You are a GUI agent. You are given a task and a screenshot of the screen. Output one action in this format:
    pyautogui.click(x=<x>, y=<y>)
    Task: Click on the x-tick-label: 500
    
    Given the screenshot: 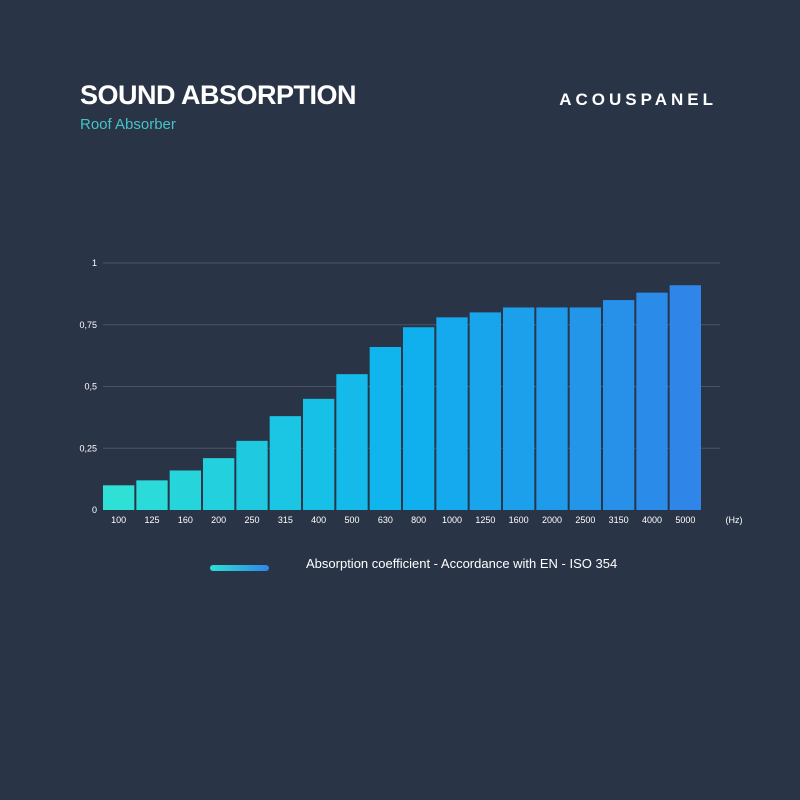 What is the action you would take?
    pyautogui.click(x=351, y=520)
    